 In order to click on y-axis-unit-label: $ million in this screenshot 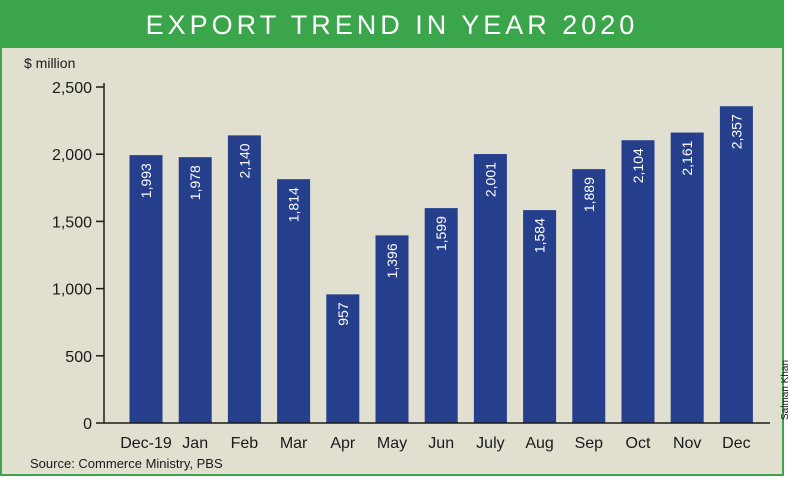, I will do `click(50, 63)`.